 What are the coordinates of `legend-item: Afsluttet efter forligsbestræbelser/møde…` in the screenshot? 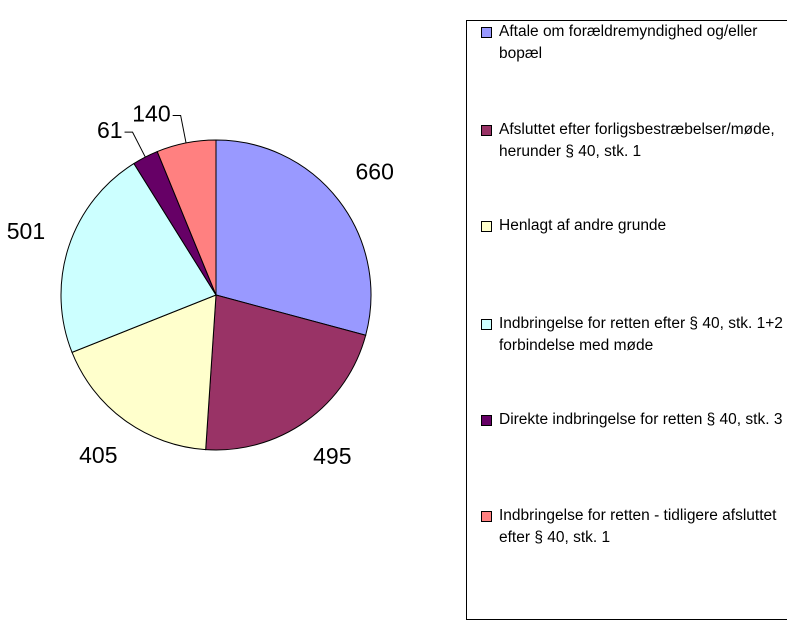 It's located at (634, 141).